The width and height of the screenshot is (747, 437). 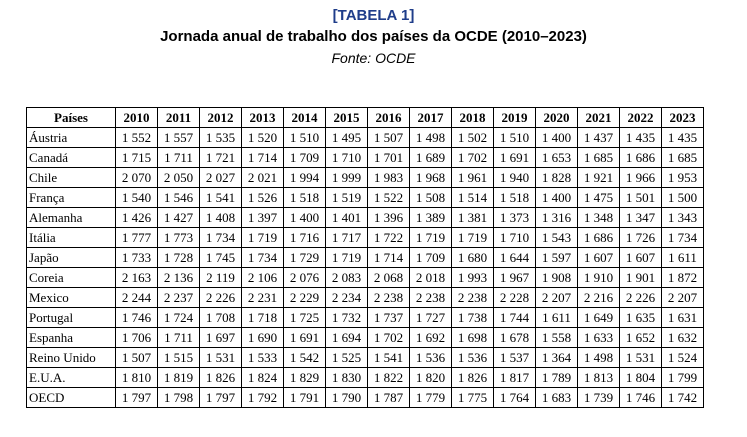 What do you see at coordinates (304, 397) in the screenshot?
I see `hours-cell: 1 791` at bounding box center [304, 397].